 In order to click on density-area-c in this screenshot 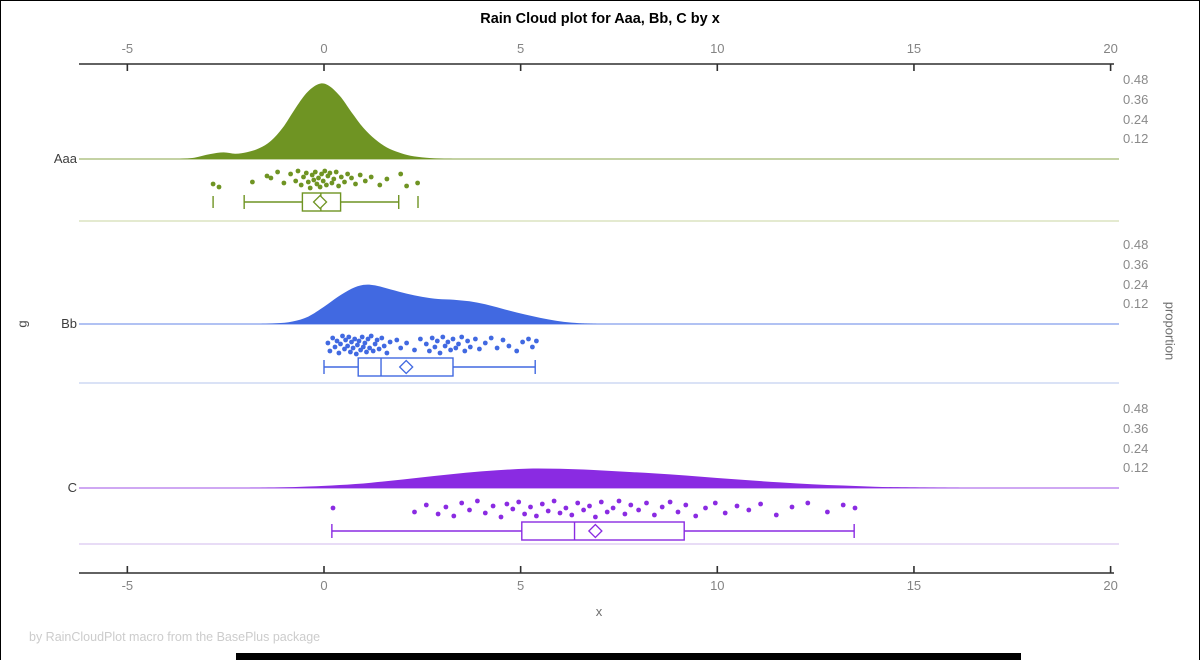, I will do `click(603, 478)`.